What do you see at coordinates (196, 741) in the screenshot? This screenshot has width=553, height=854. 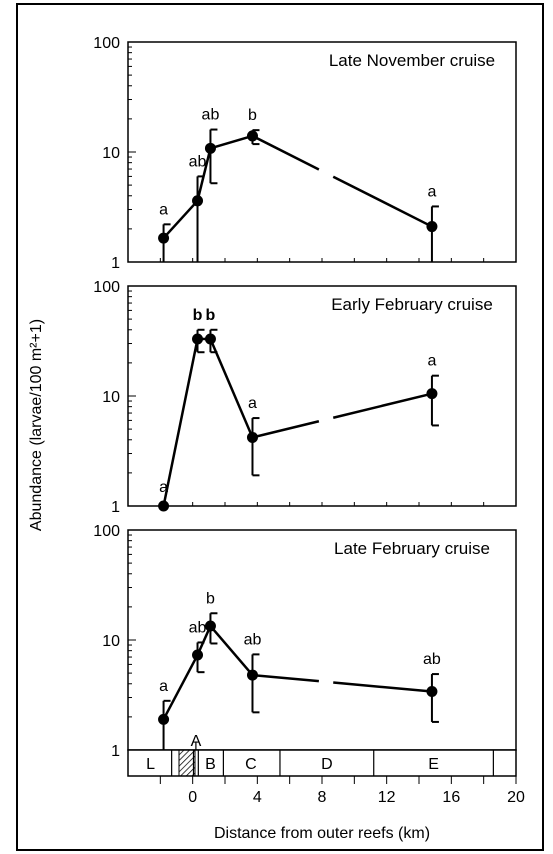 I see `zone-label-a: A` at bounding box center [196, 741].